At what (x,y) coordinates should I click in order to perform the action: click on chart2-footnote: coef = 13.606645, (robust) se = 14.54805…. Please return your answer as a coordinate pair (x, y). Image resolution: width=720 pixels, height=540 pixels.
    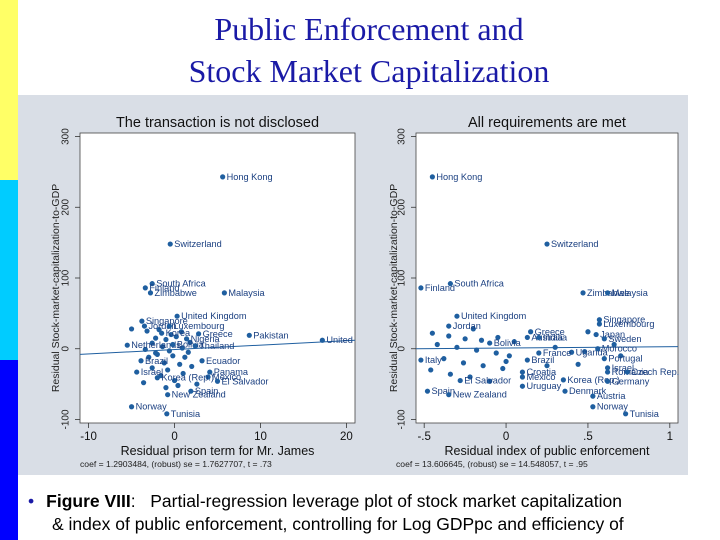
    Looking at the image, I should click on (492, 464).